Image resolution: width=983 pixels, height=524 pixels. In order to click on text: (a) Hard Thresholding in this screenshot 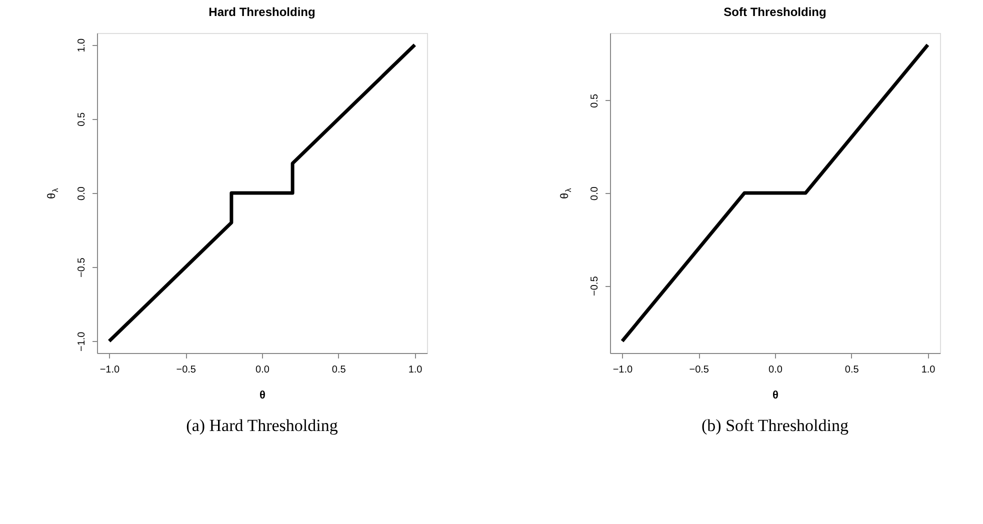, I will do `click(262, 425)`.